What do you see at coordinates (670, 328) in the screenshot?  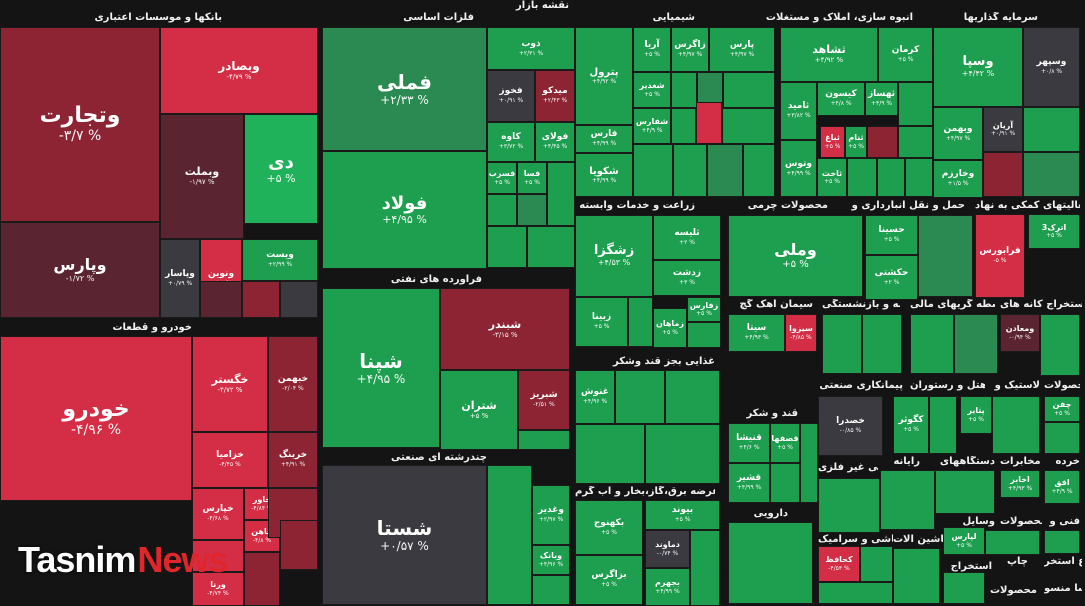 I see `stock-tile: زماهان +۵ %` at bounding box center [670, 328].